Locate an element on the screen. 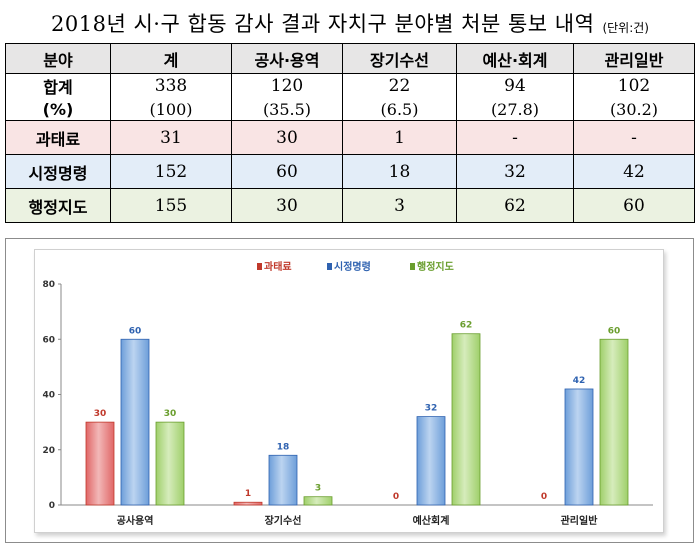 The image size is (700, 545). data-label: 32 is located at coordinates (431, 409).